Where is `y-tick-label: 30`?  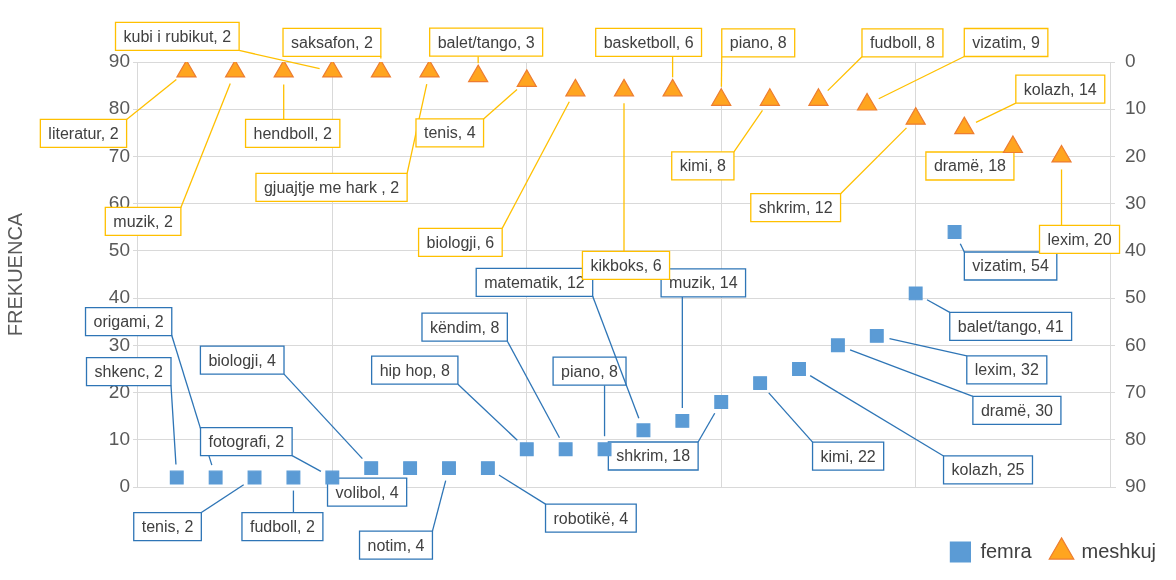
y-tick-label: 30 is located at coordinates (119, 344).